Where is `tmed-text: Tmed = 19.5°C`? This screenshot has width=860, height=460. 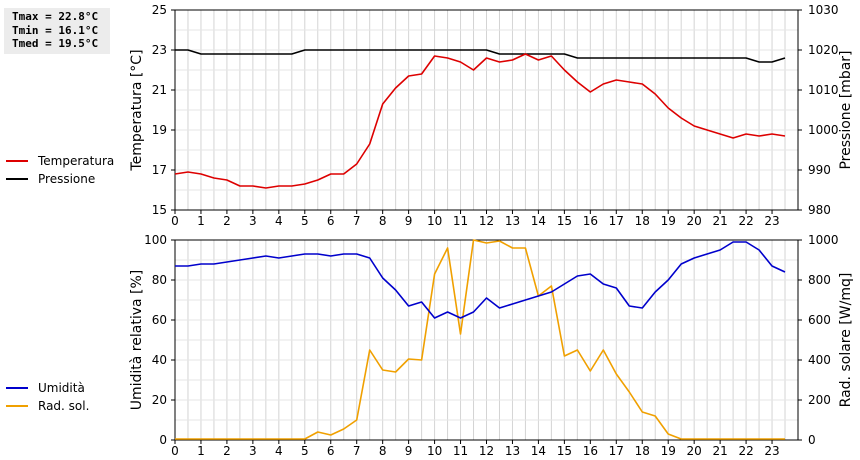 tmed-text: Tmed = 19.5°C is located at coordinates (55, 43).